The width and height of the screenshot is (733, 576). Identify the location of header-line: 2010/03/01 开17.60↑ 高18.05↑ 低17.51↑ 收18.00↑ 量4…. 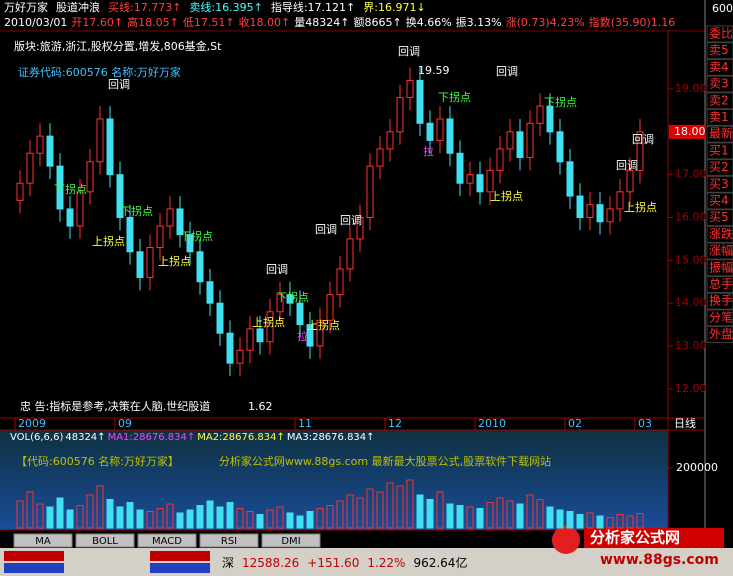
(339, 22).